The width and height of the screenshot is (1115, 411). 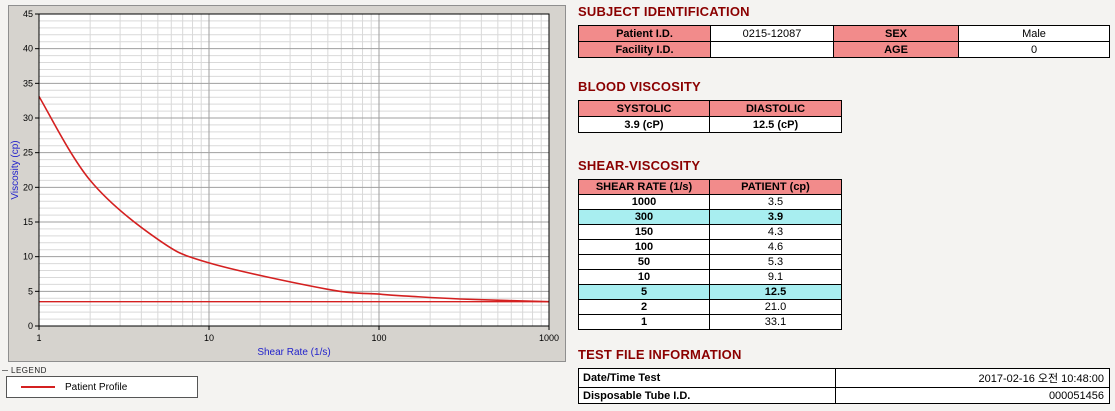 I want to click on legend: LEGEND Patient Profile, so click(x=107, y=382).